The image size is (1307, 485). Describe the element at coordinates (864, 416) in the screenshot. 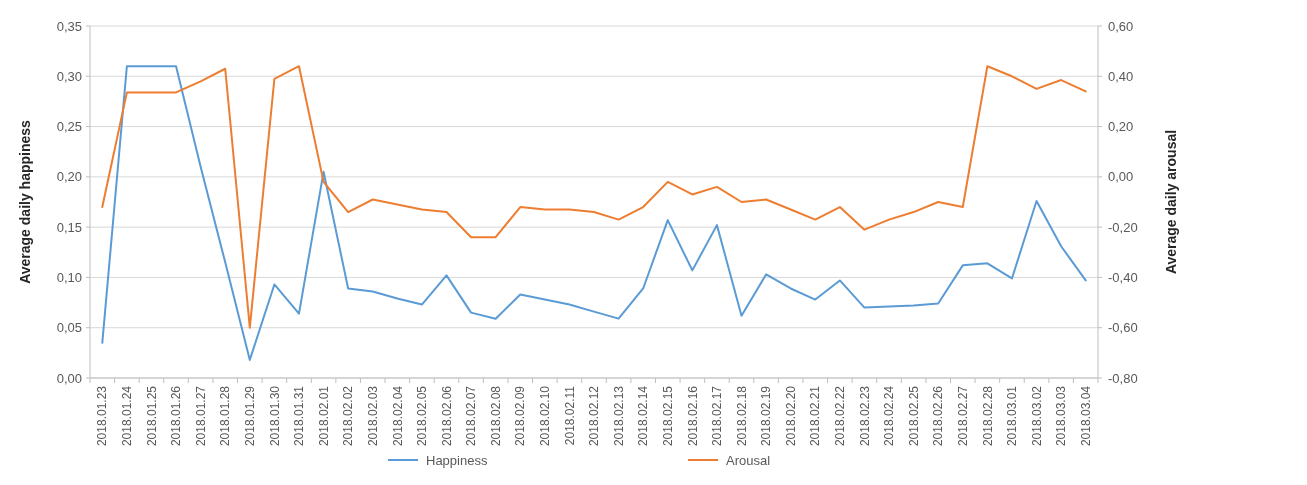

I see `x-tick-label: 2018.02.23` at that location.